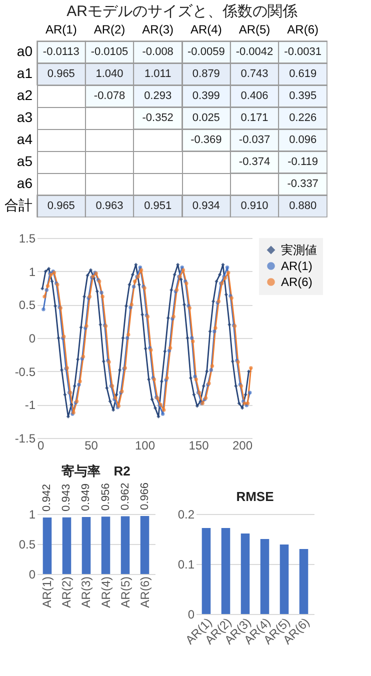 This screenshot has width=371, height=676. What do you see at coordinates (145, 445) in the screenshot?
I see `x-tick-label: 100` at bounding box center [145, 445].